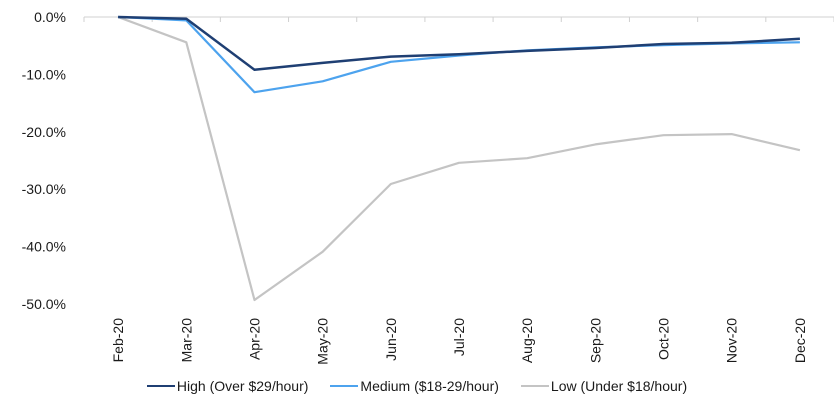 This screenshot has width=834, height=403. Describe the element at coordinates (323, 341) in the screenshot. I see `x-tick-label: May-20` at that location.